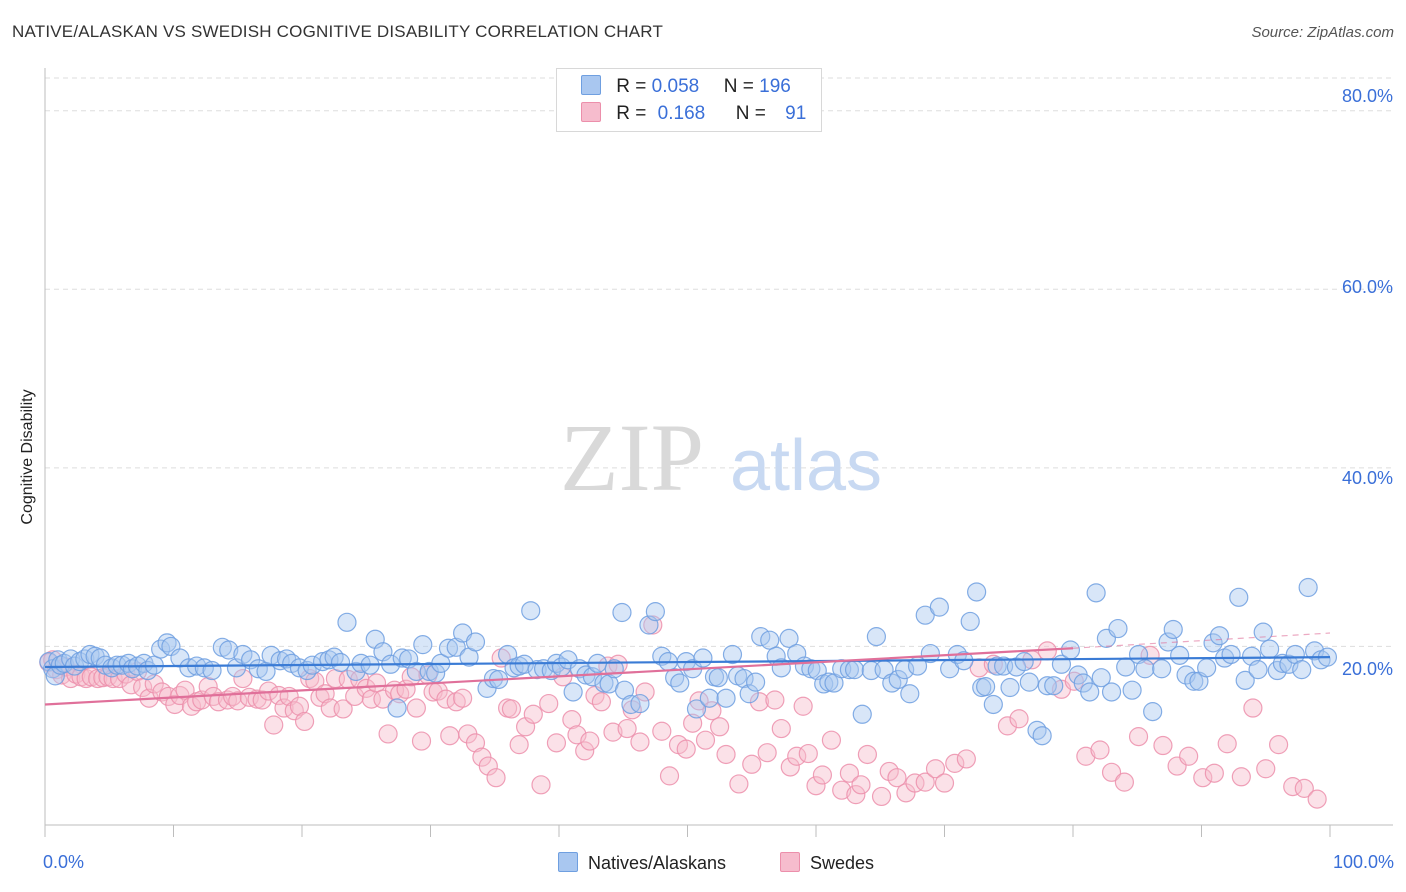  I want to click on legend-row-swedes: R = 0.168 N = 91, so click(693, 113).